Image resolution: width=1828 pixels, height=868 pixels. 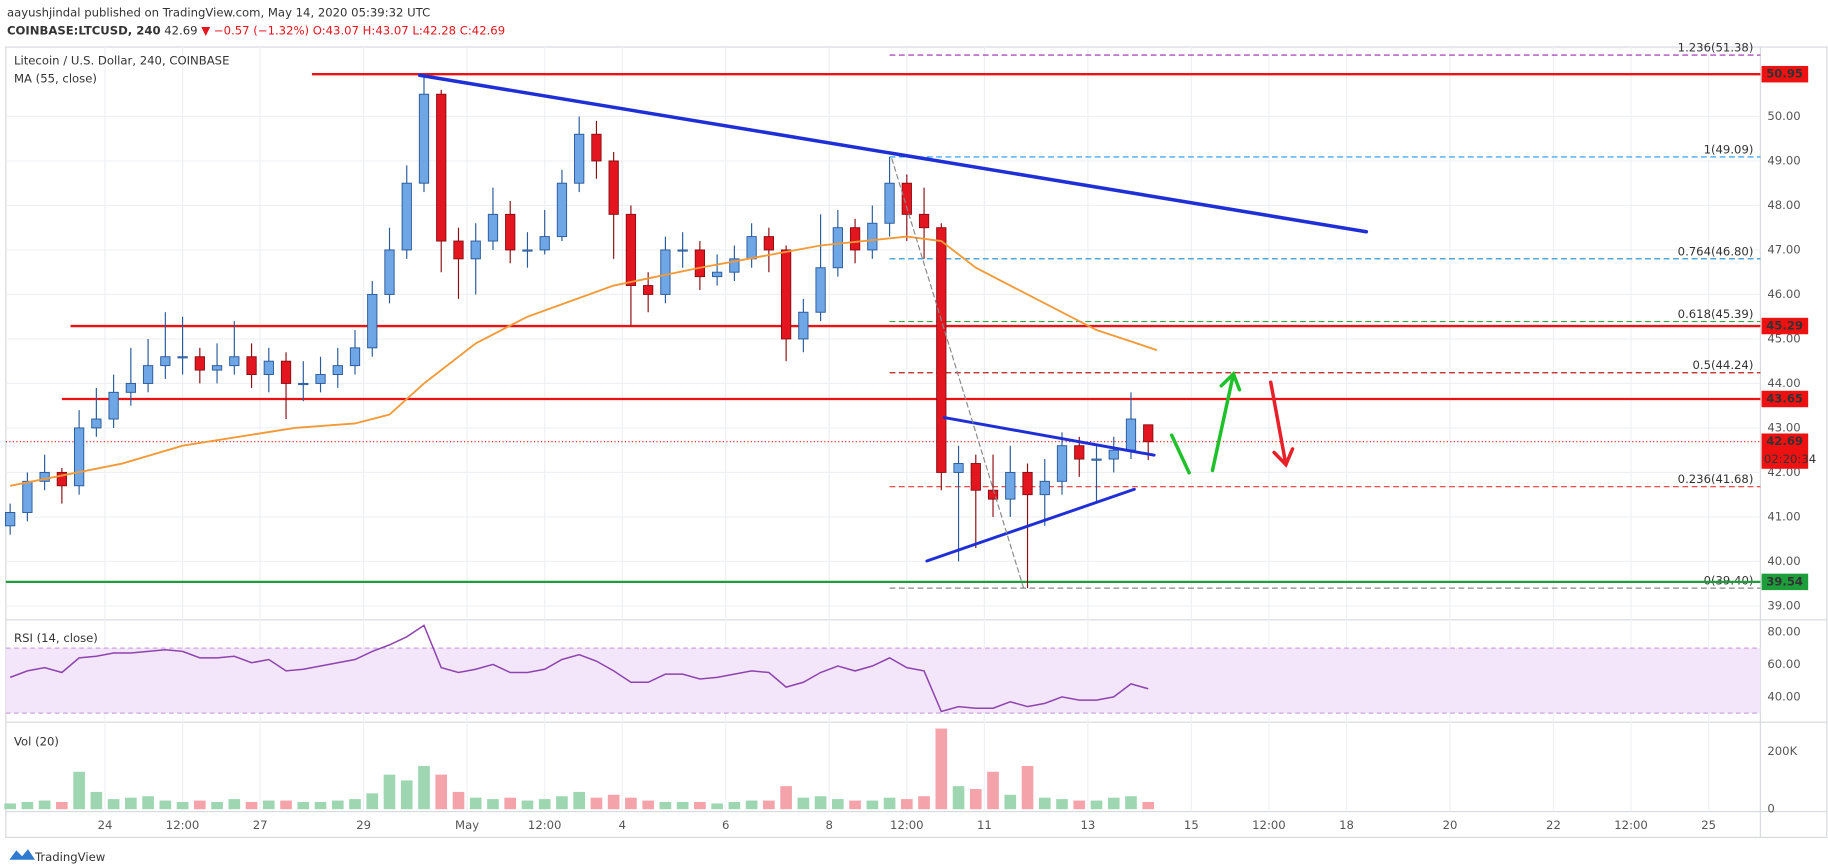 What do you see at coordinates (22, 854) in the screenshot?
I see `logo` at bounding box center [22, 854].